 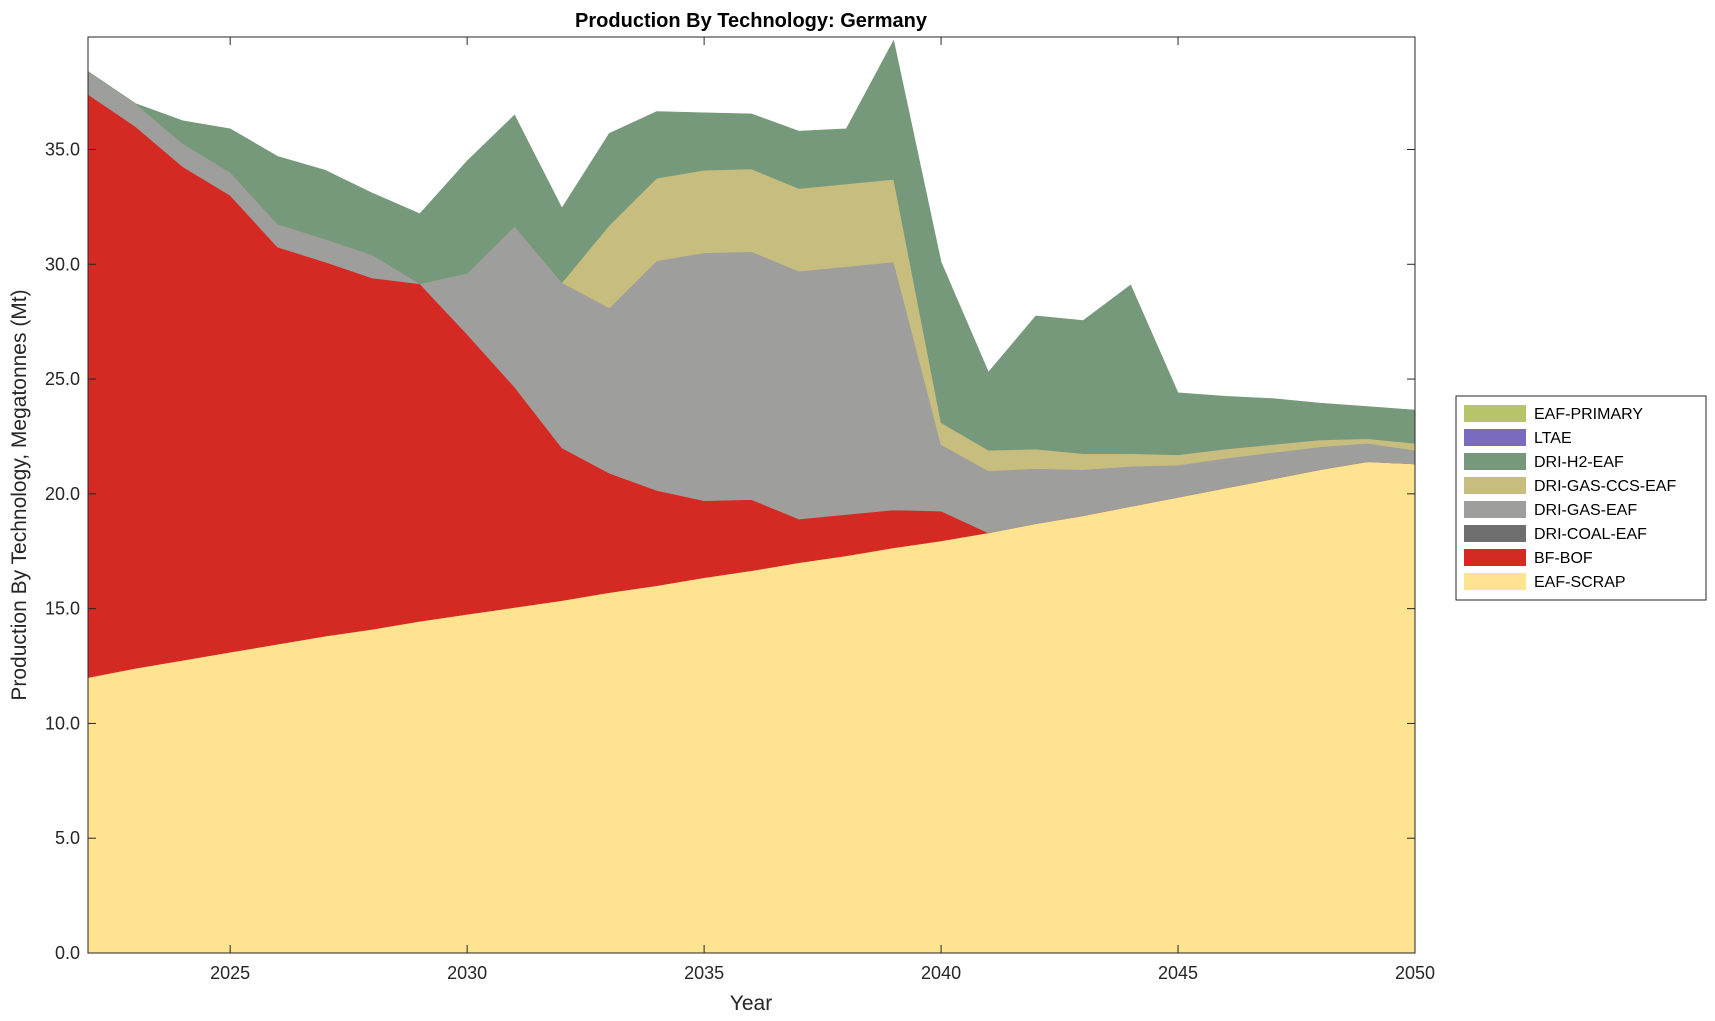 What do you see at coordinates (1495, 437) in the screenshot?
I see `legend-swatch-ltae` at bounding box center [1495, 437].